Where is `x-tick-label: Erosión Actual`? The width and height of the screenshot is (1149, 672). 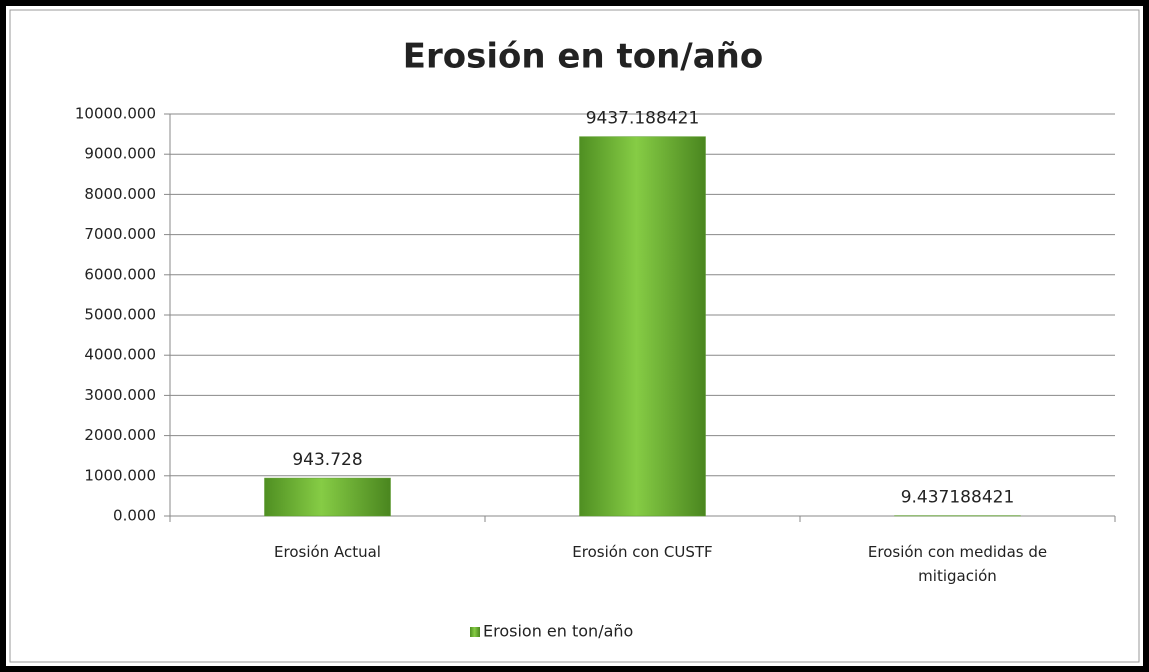
x-tick-label: Erosión Actual is located at coordinates (327, 552).